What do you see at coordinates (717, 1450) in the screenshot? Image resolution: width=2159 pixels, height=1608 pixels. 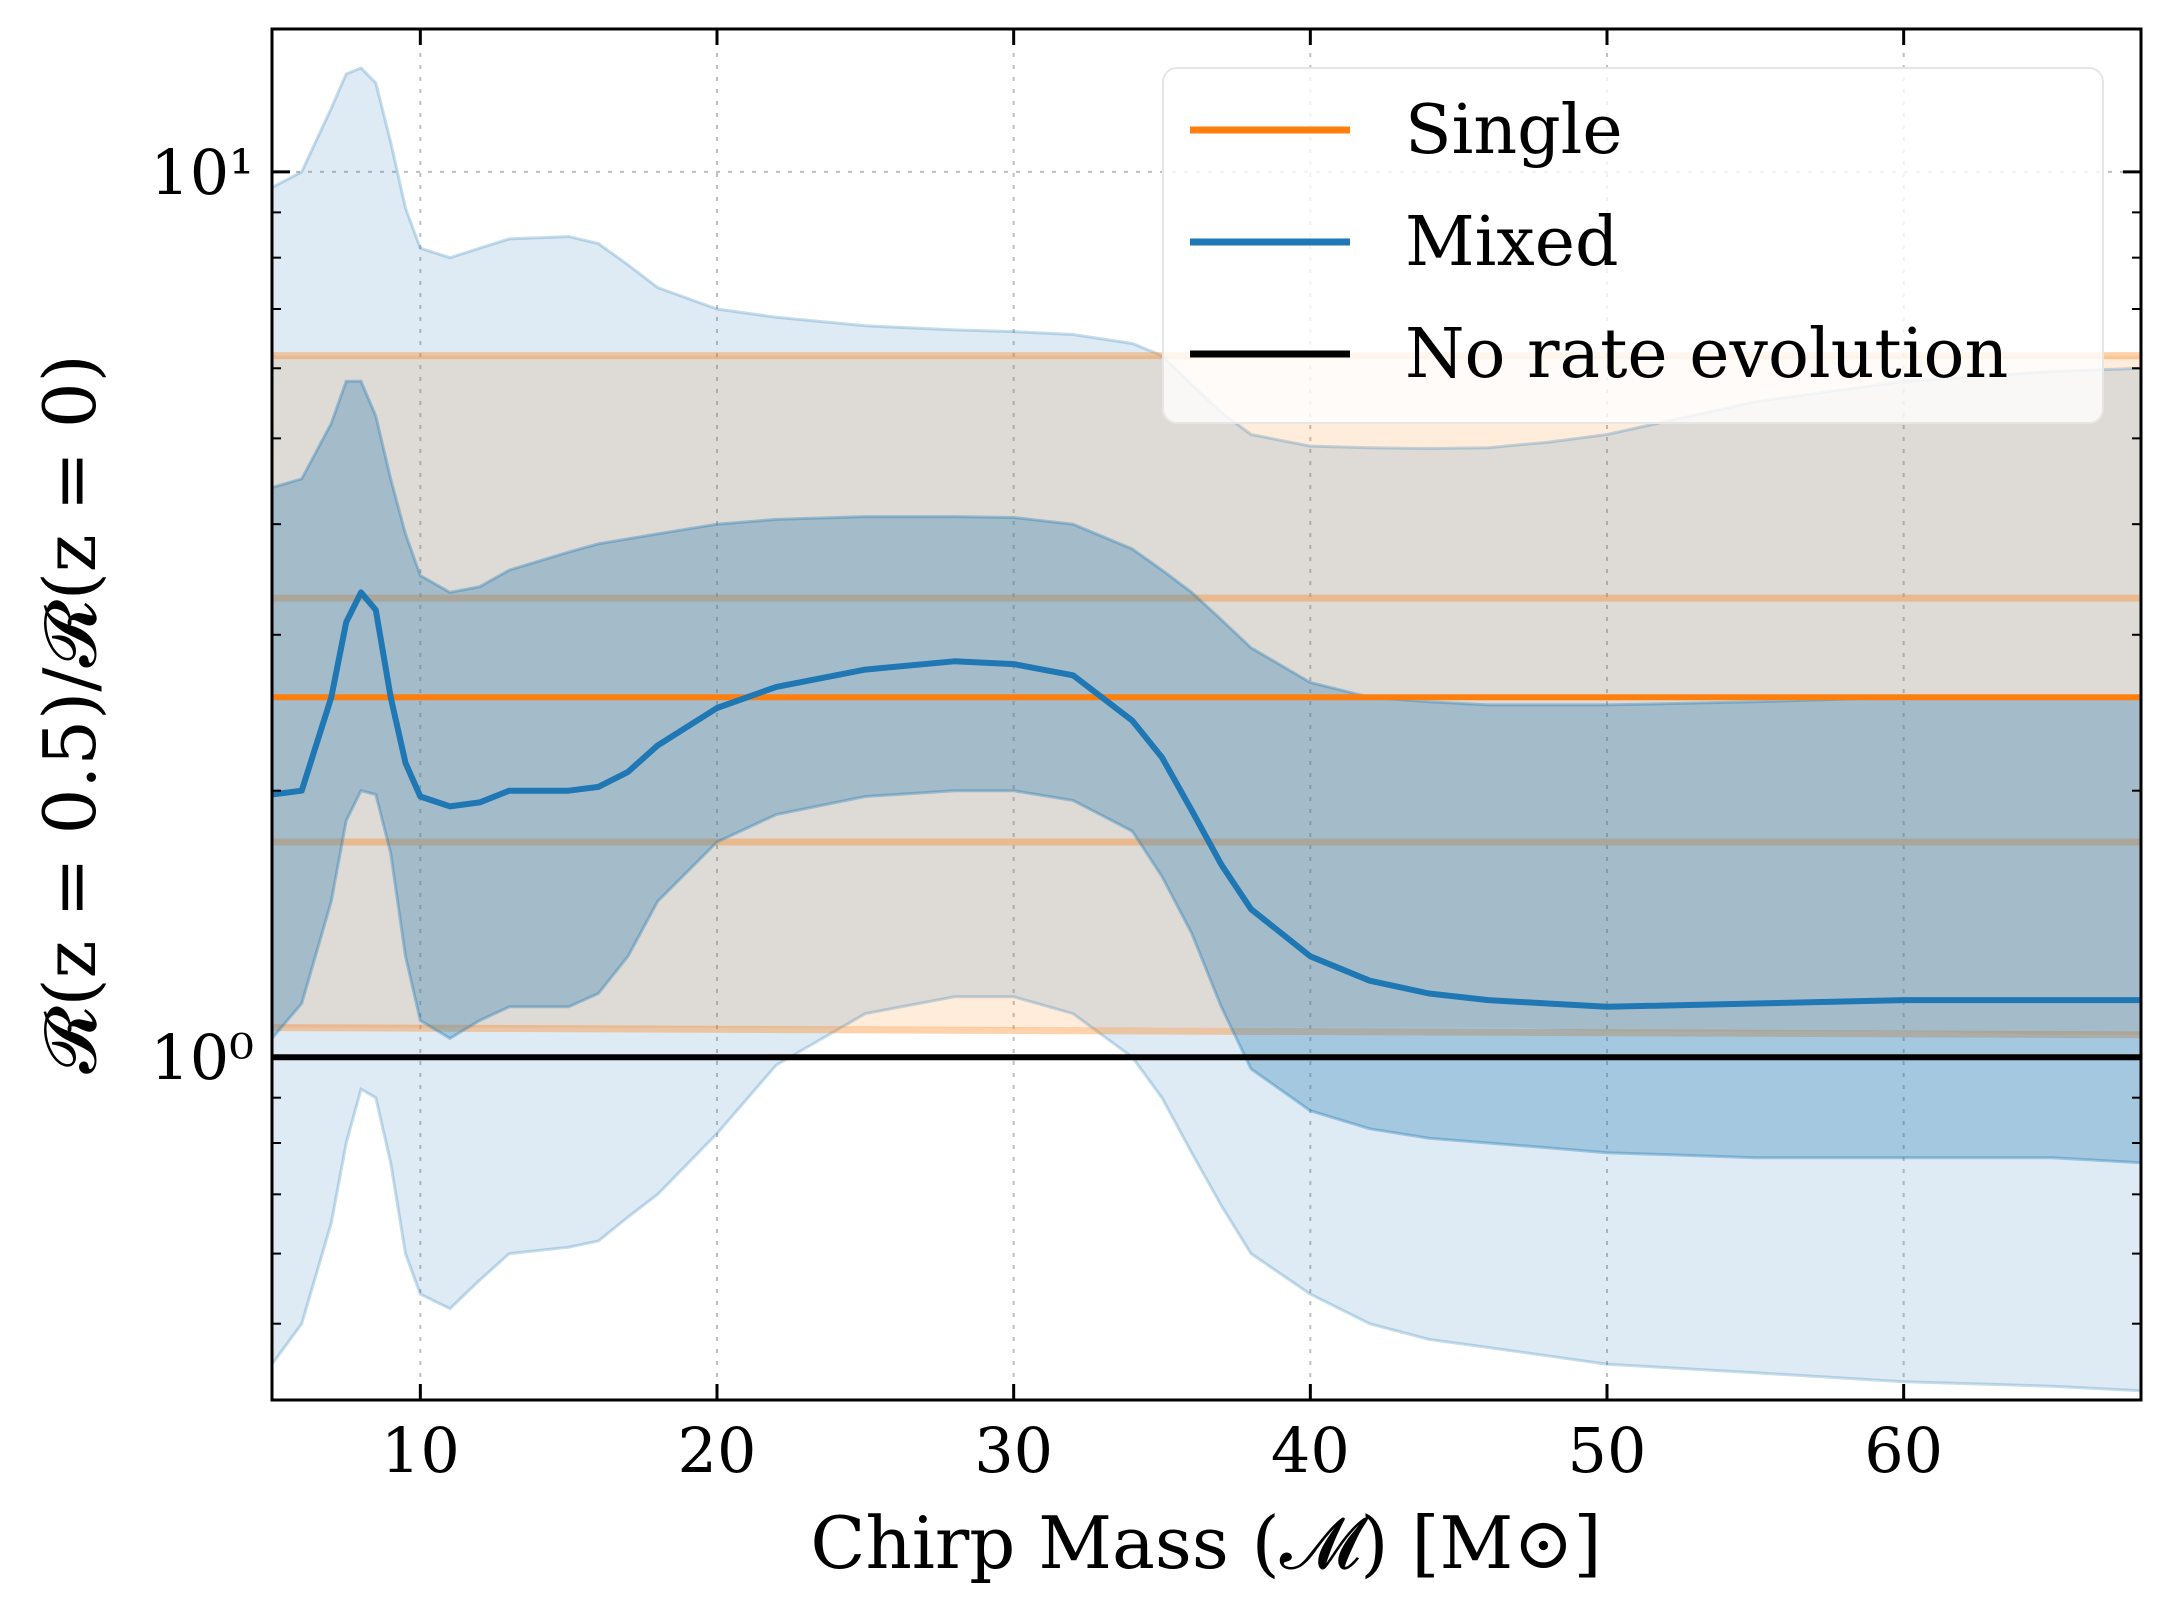 I see `x-tick-label: 20` at bounding box center [717, 1450].